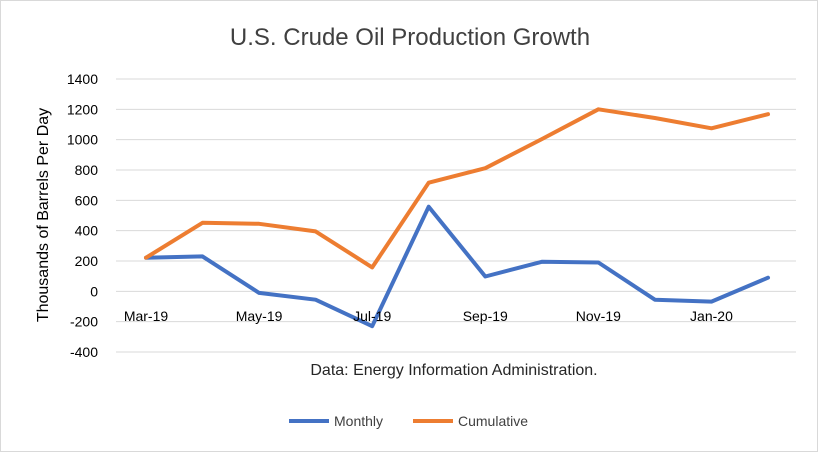 This screenshot has height=452, width=818. What do you see at coordinates (259, 316) in the screenshot?
I see `x-tick-label: May-19` at bounding box center [259, 316].